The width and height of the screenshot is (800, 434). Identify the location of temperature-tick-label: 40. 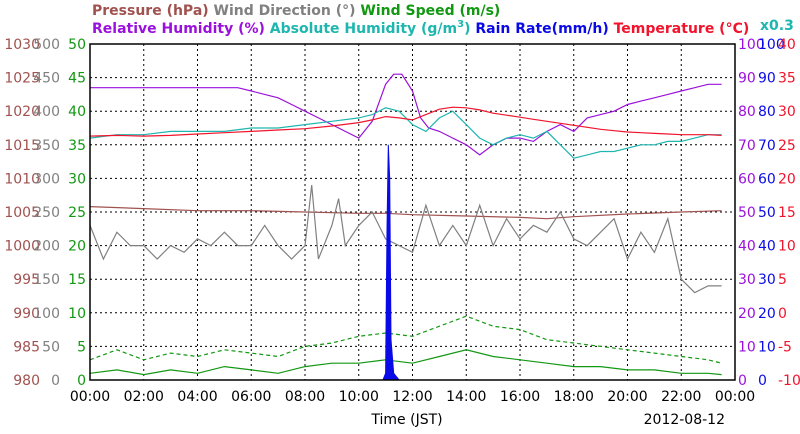
(787, 45).